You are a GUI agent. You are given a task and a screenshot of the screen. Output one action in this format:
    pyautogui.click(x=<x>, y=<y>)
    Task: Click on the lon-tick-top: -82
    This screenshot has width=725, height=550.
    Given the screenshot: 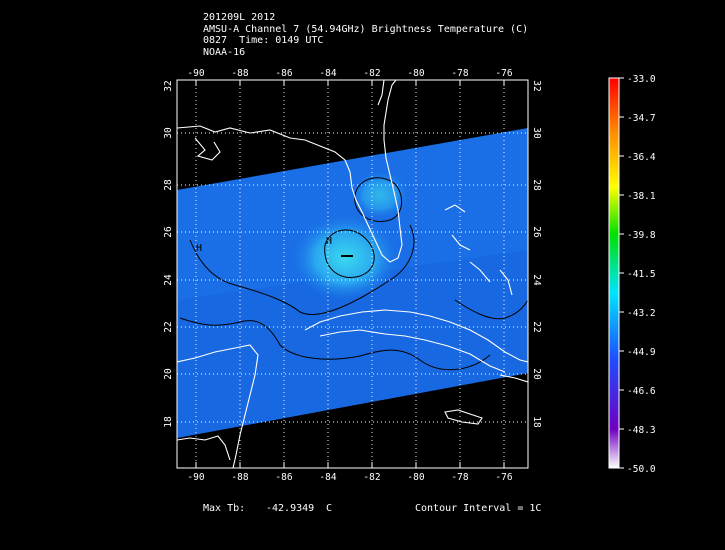 What is the action you would take?
    pyautogui.click(x=371, y=73)
    